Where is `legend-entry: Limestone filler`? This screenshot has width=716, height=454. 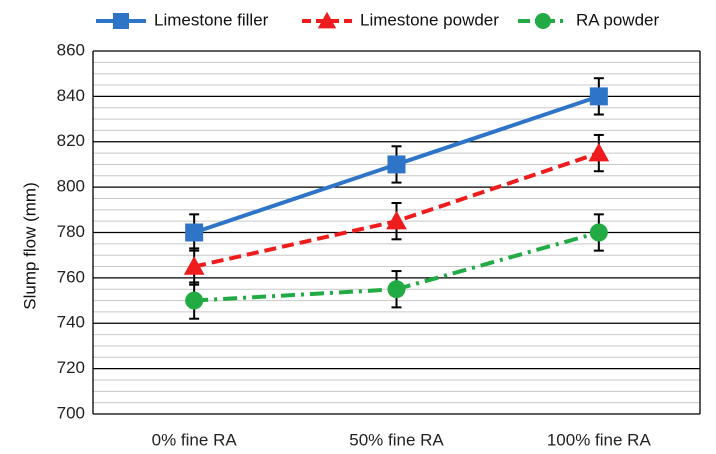 legend-entry: Limestone filler is located at coordinates (182, 19).